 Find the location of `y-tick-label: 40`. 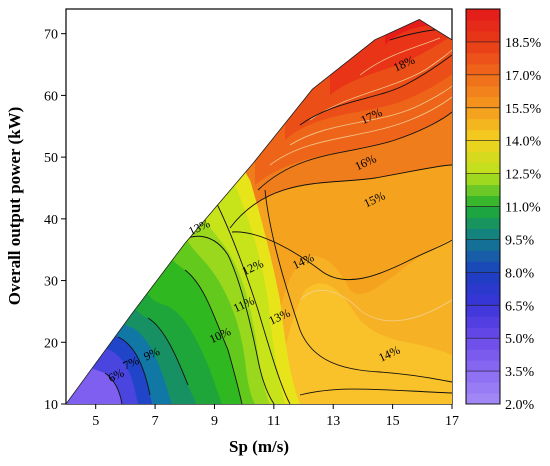

y-tick-label: 40 is located at coordinates (51, 220).